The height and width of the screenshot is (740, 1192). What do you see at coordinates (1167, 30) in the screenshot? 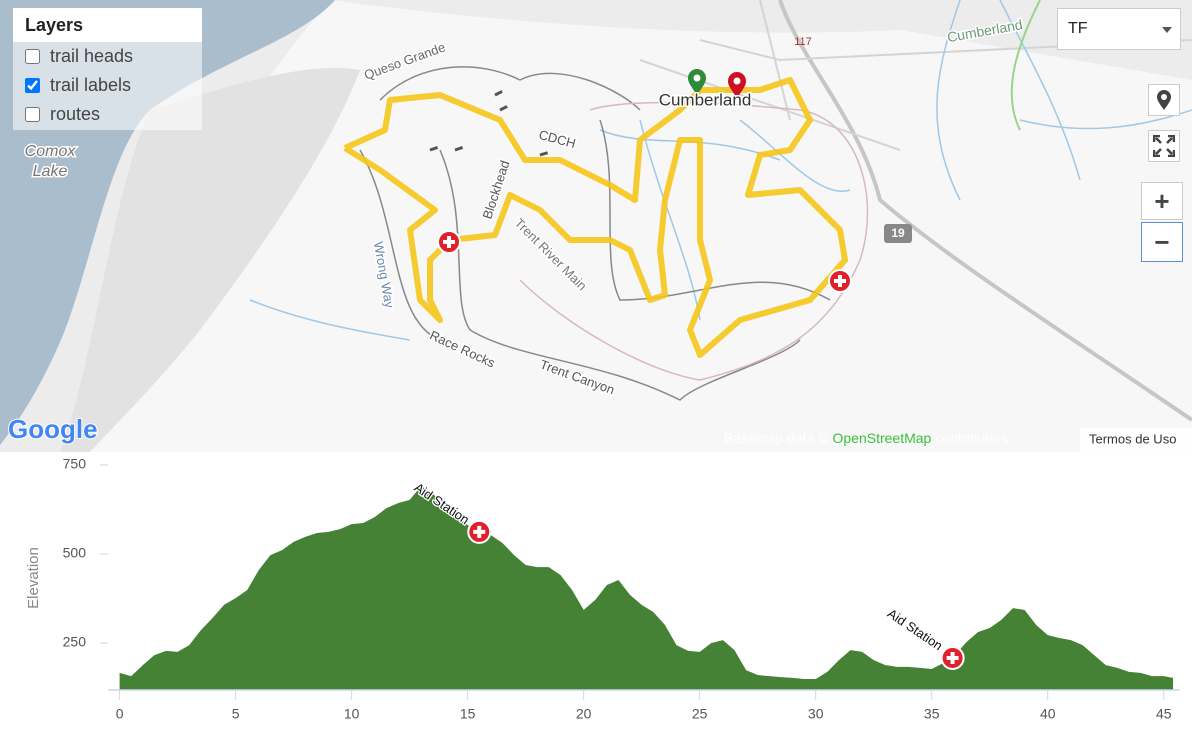
I see `caret` at bounding box center [1167, 30].